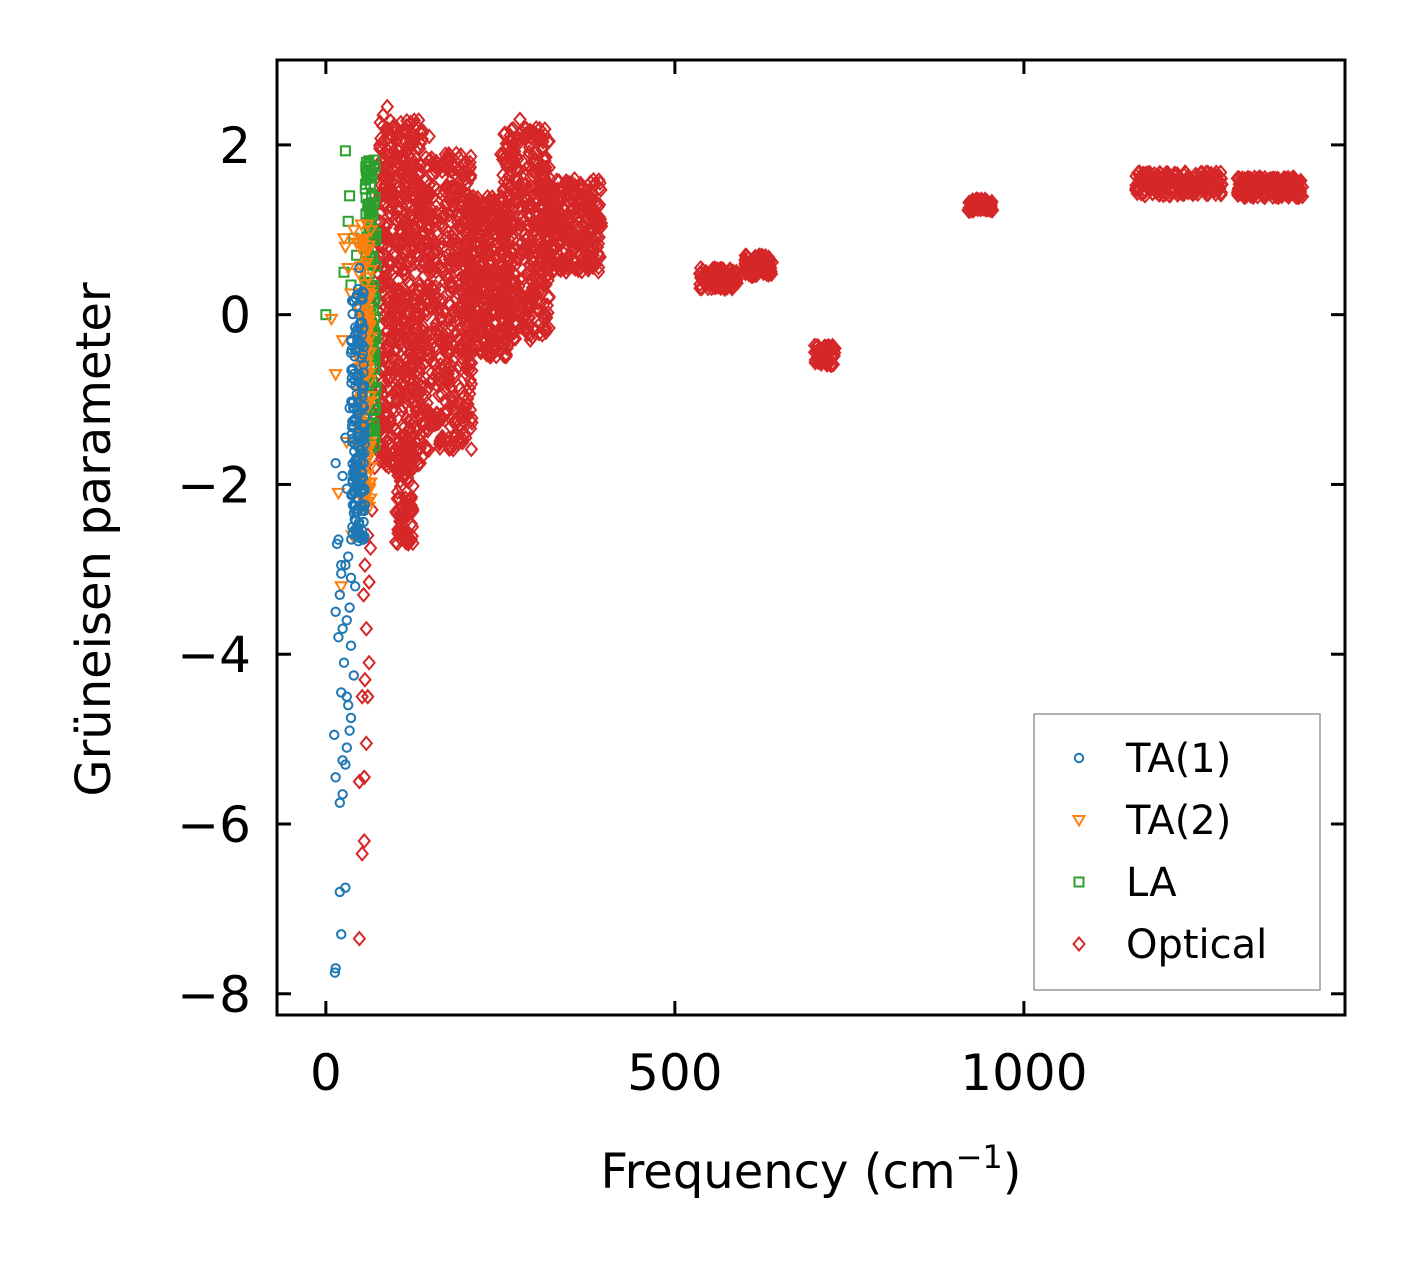 The height and width of the screenshot is (1264, 1406). I want to click on legend-label: Optical, so click(1196, 945).